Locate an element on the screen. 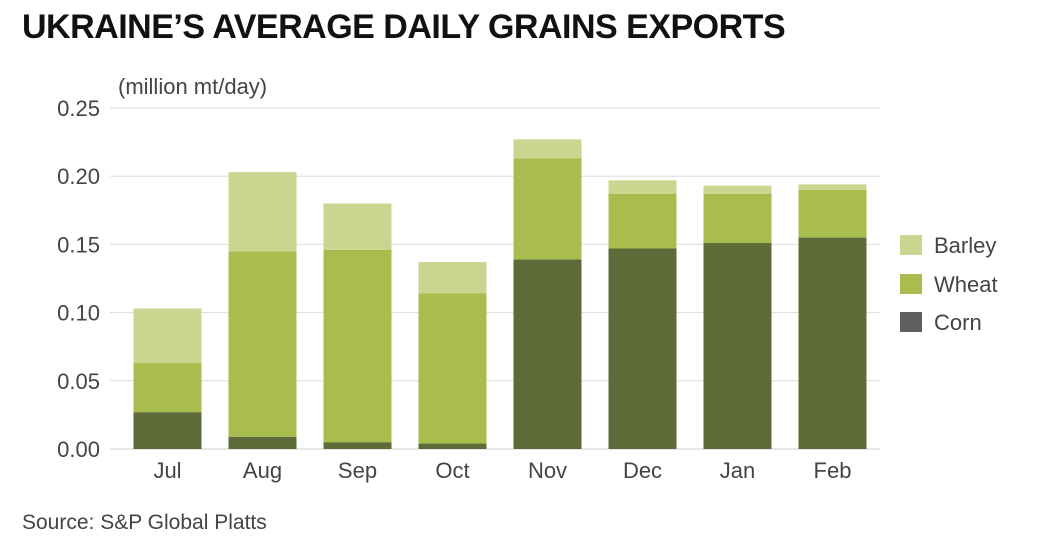 The image size is (1044, 550). bar-corn-aug is located at coordinates (262, 442).